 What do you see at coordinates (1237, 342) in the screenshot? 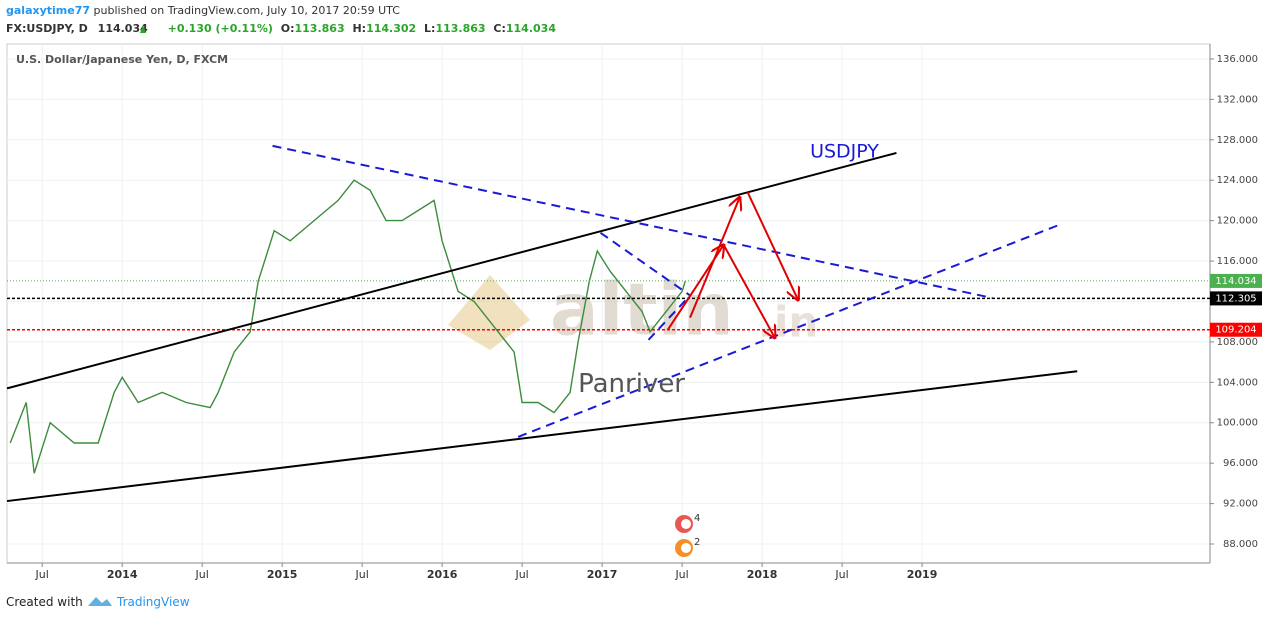
I see `y-tick-label: 108.000` at bounding box center [1237, 342].